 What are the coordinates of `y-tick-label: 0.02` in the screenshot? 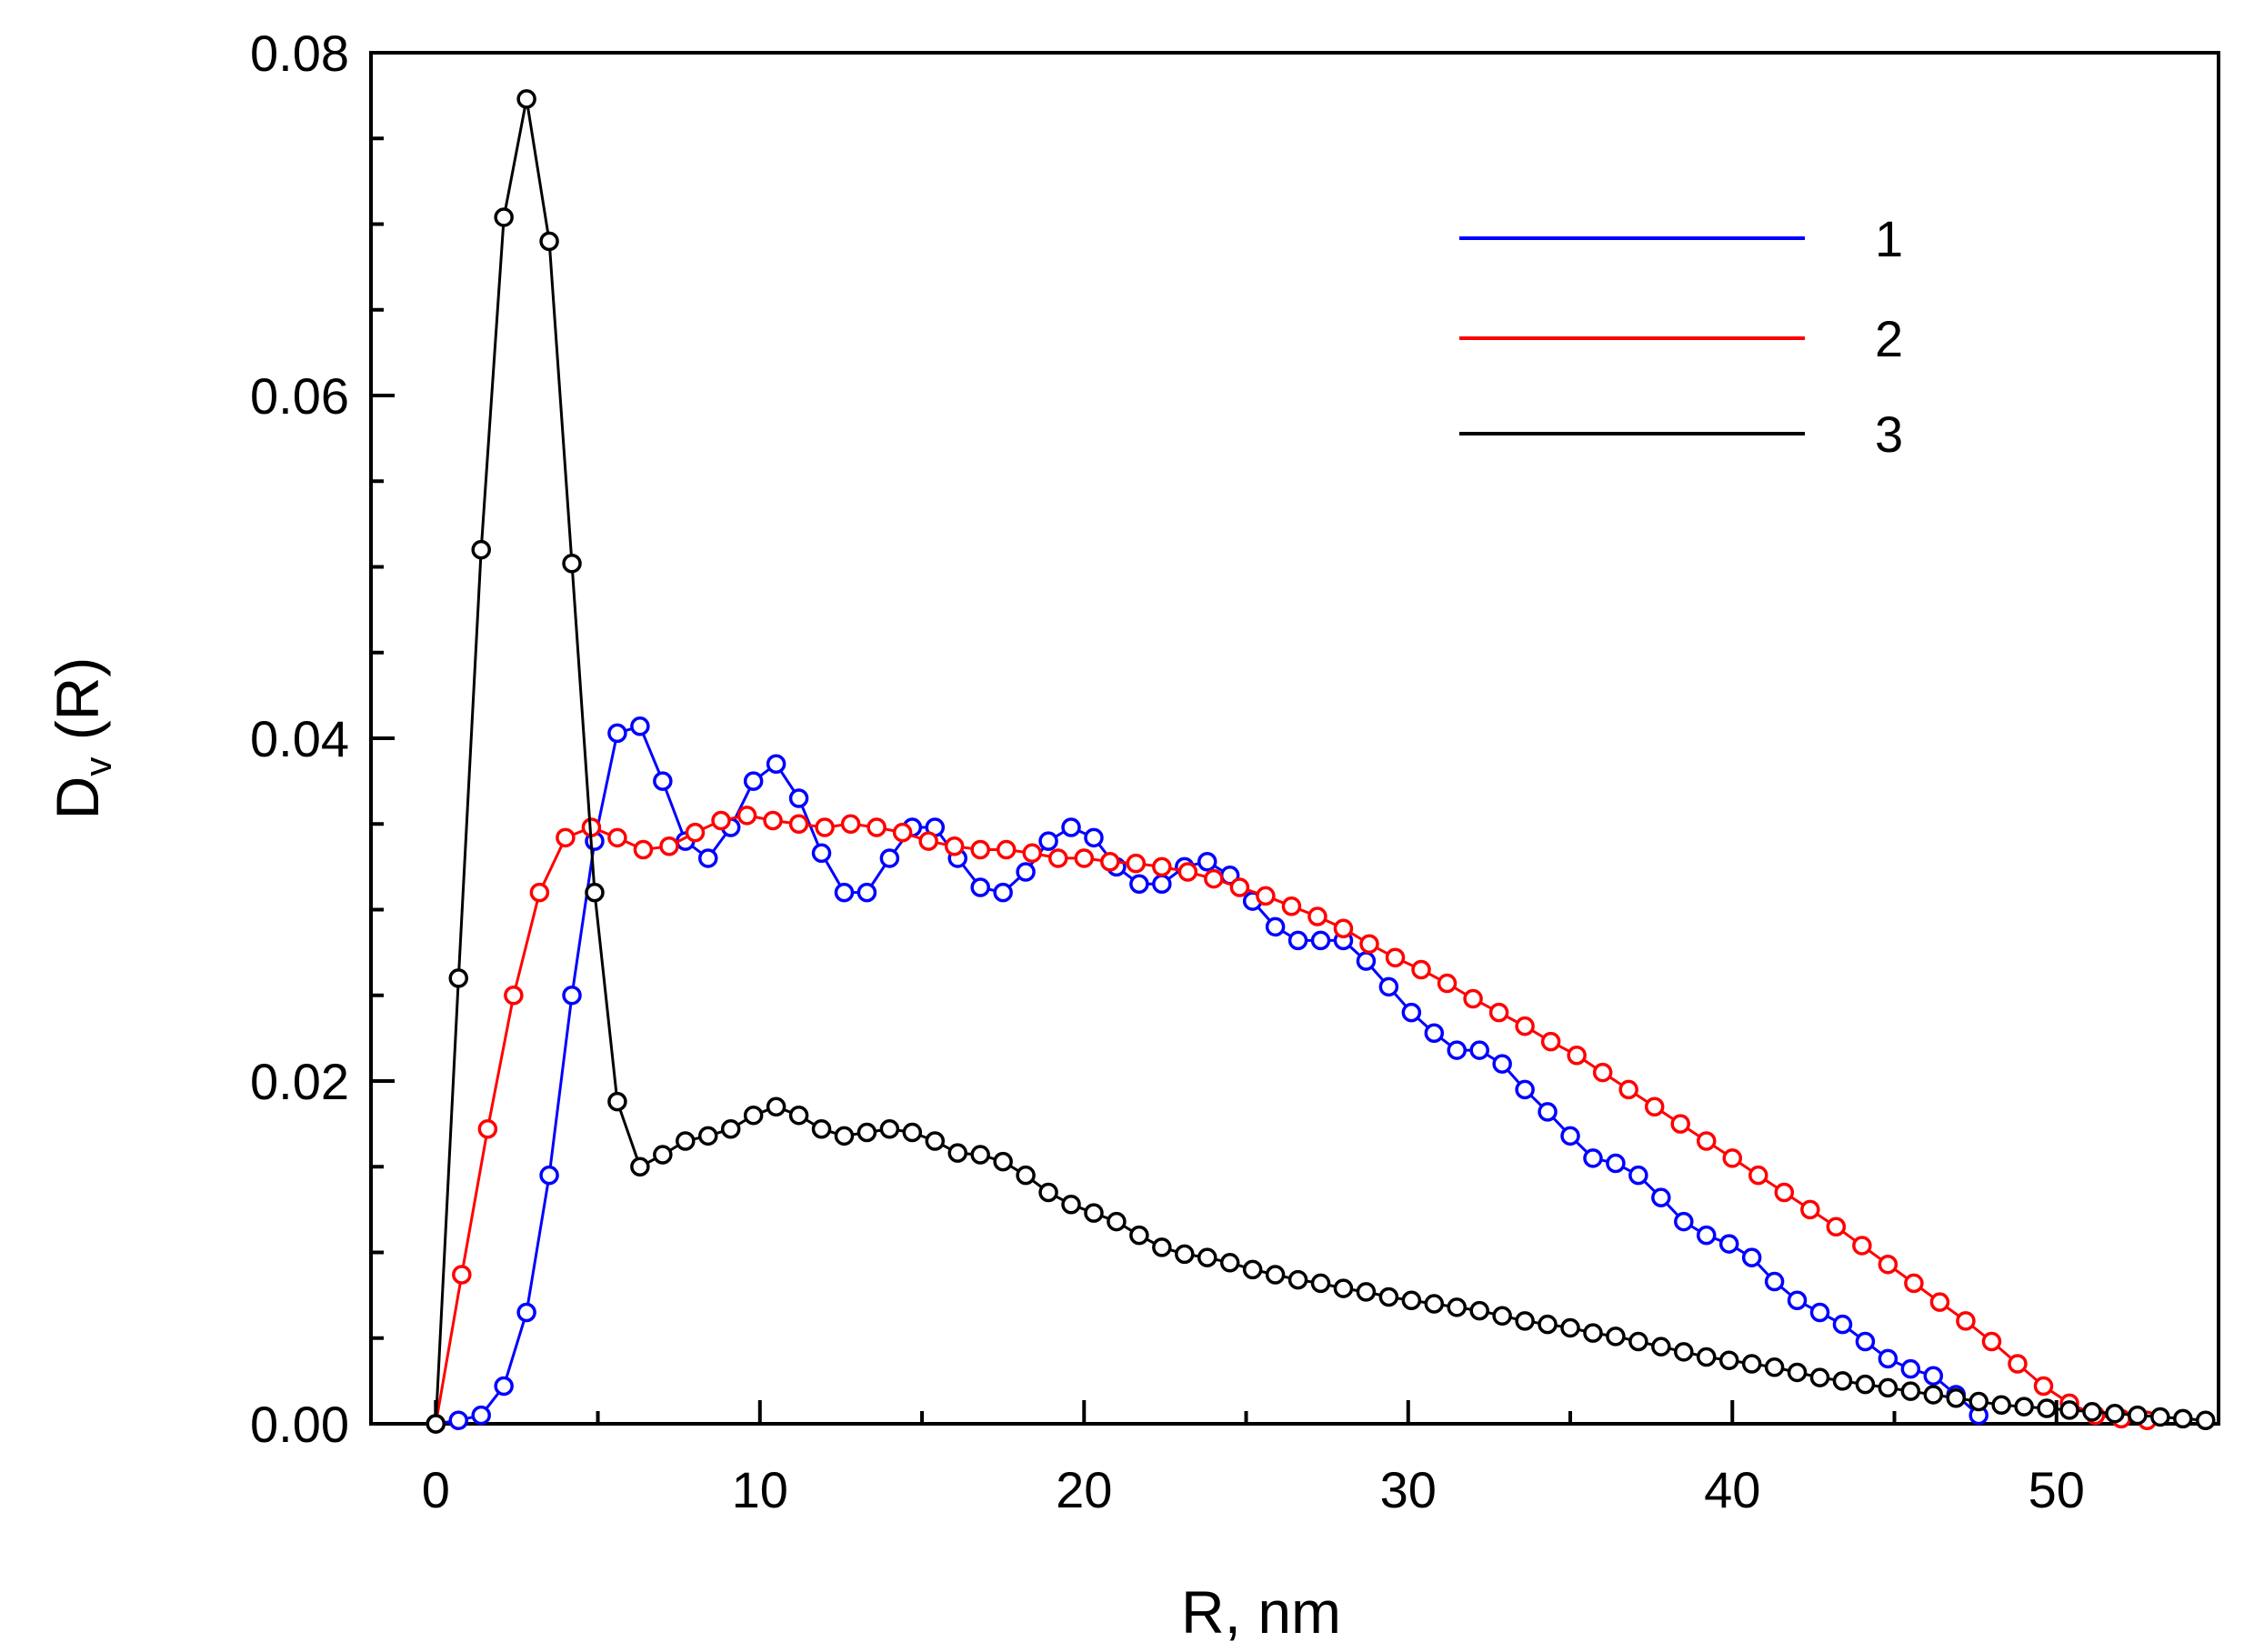 It's located at (299, 1081).